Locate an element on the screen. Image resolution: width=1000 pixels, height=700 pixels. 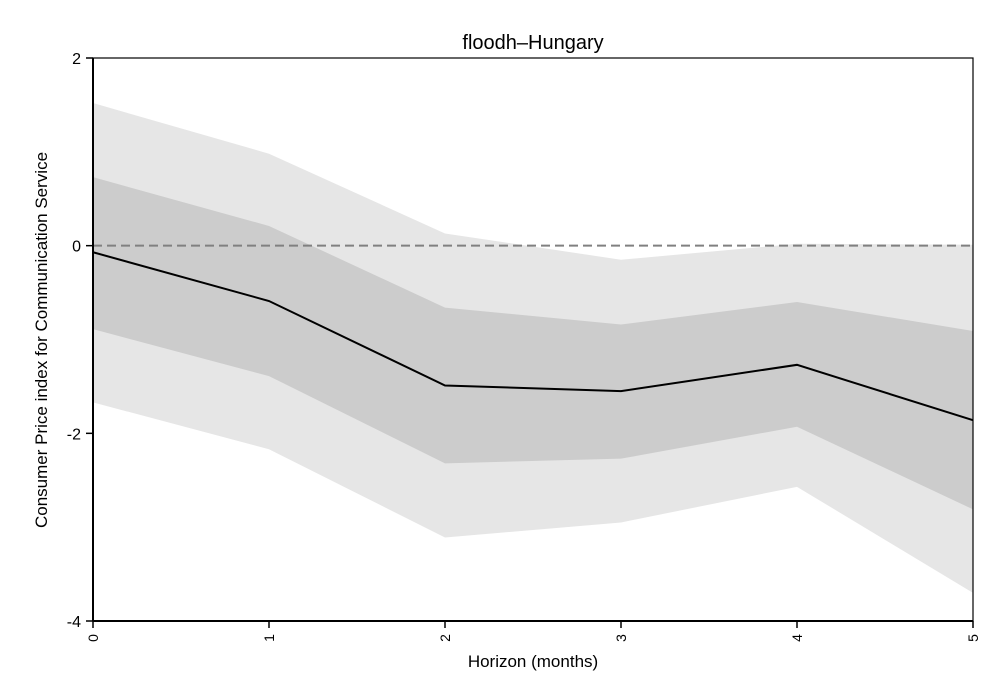
x-axis: 0 1 2 3 4 5 is located at coordinates (533, 631).